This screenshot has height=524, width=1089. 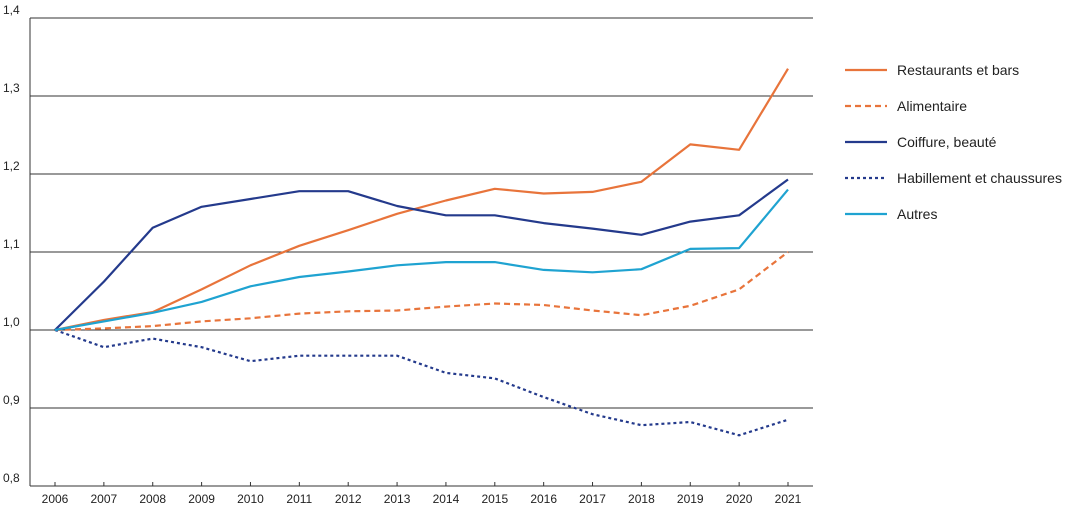 What do you see at coordinates (932, 106) in the screenshot?
I see `legend-label-1: Alimentaire` at bounding box center [932, 106].